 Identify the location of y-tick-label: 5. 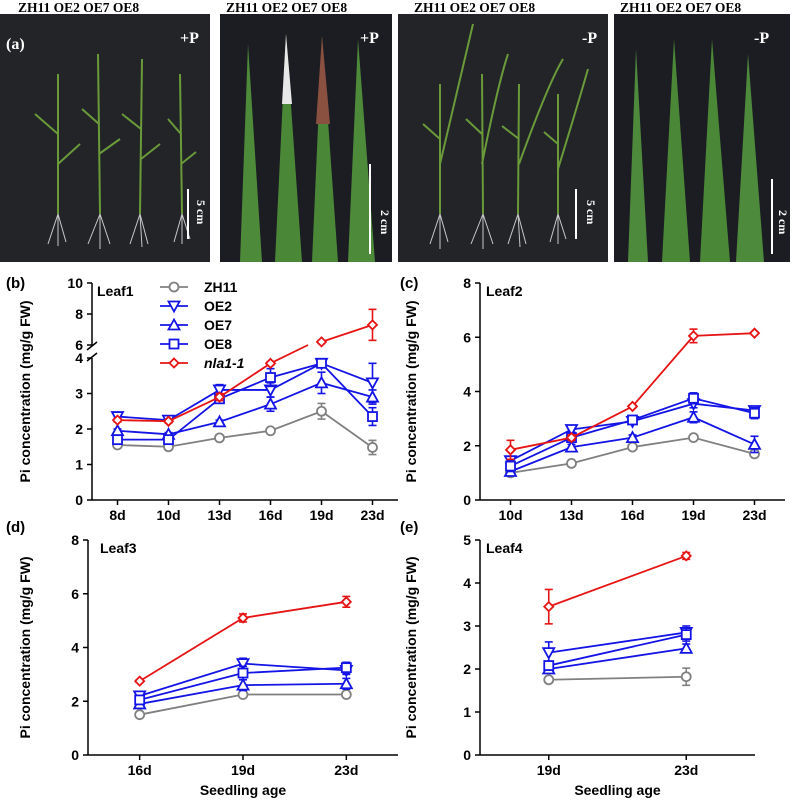
(467, 540).